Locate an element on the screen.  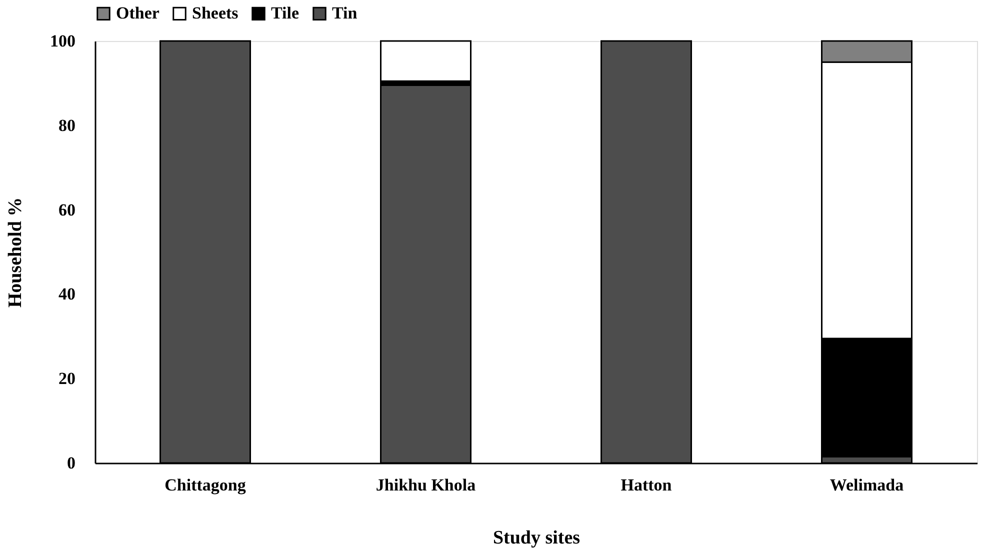
x-tick-label: Chittagong is located at coordinates (205, 485).